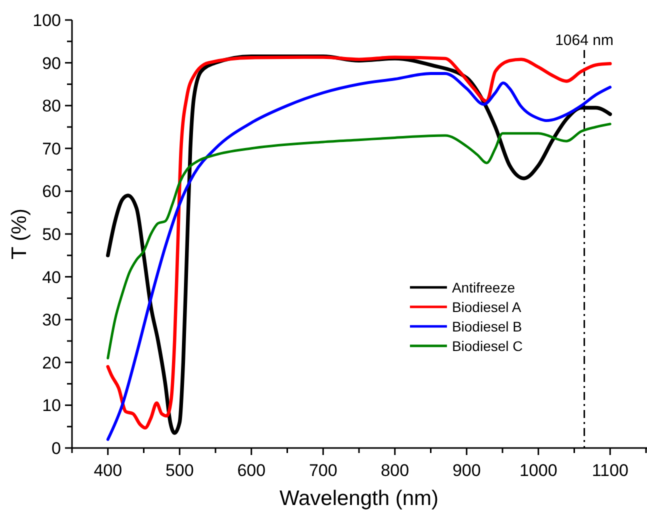  Describe the element at coordinates (51, 192) in the screenshot. I see `y-tick-label: 60` at that location.